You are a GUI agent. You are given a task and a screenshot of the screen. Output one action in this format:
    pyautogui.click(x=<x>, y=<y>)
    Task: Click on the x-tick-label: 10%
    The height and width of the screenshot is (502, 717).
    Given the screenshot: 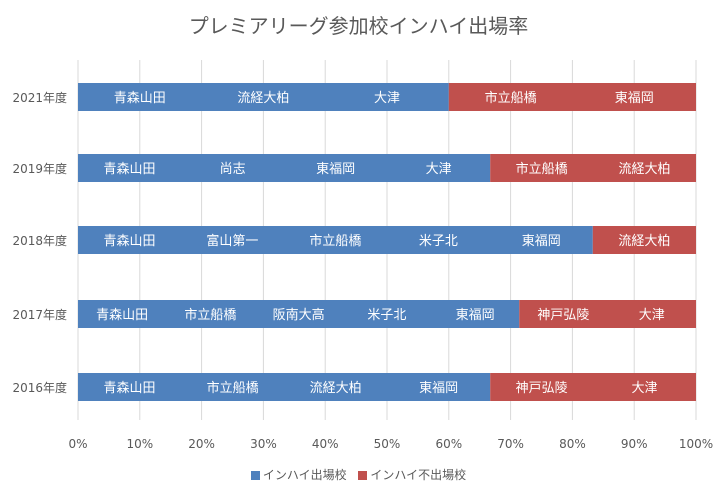 What is the action you would take?
    pyautogui.click(x=139, y=444)
    